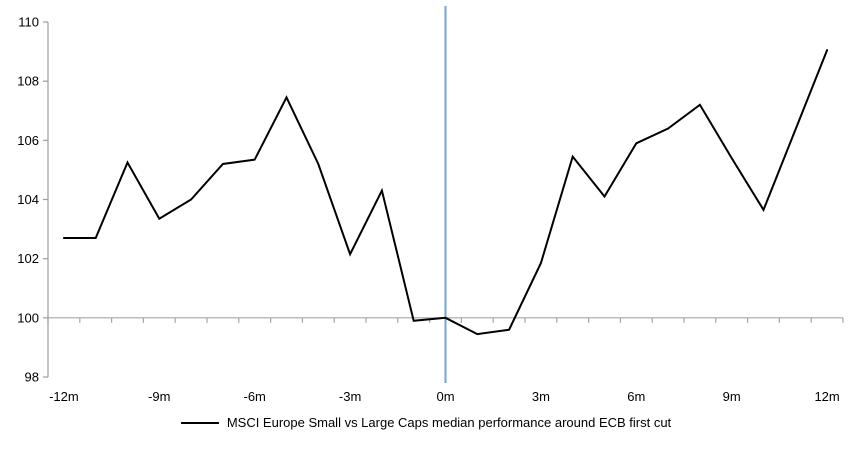 The image size is (852, 450). I want to click on y-tick-label: 102, so click(28, 258).